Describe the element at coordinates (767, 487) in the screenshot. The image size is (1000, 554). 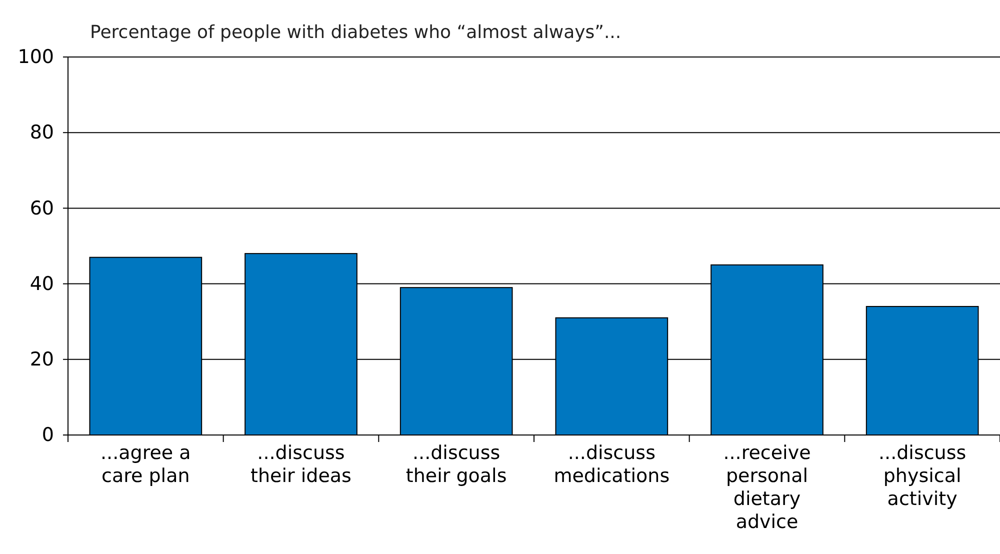
I see `x-tick-label: ...receive personal dietary advice` at that location.